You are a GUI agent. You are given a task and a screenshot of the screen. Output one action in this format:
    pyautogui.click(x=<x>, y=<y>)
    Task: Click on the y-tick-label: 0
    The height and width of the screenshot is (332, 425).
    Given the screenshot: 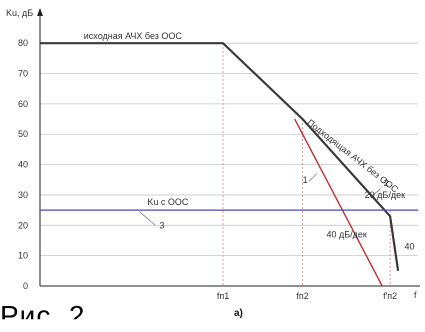 What is the action you would take?
    pyautogui.click(x=25, y=286)
    